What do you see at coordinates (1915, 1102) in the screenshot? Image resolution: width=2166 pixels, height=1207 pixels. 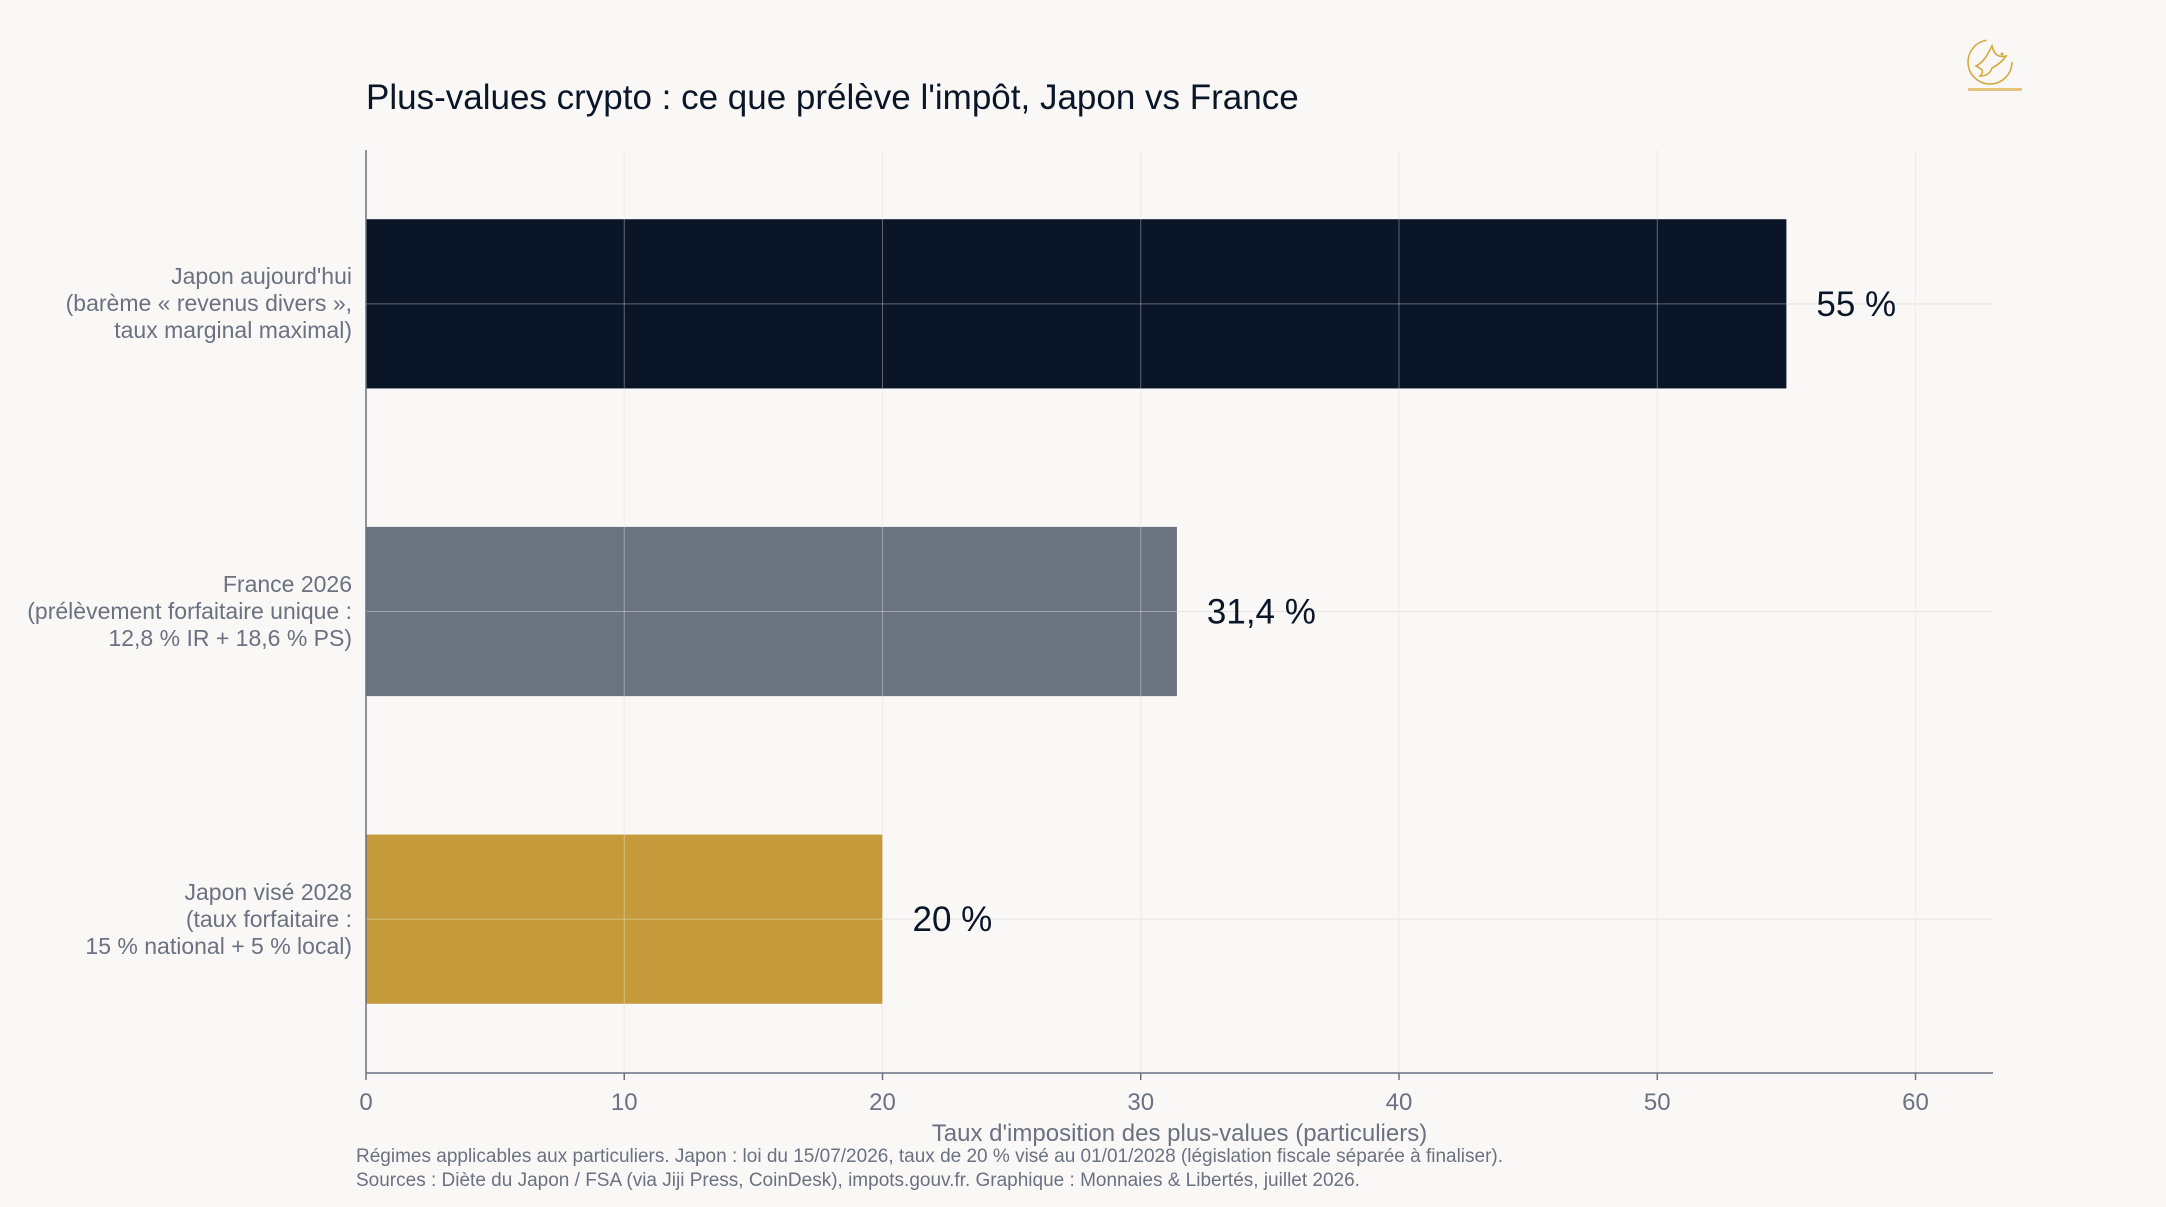 I see `x-tick-label: 60` at bounding box center [1915, 1102].